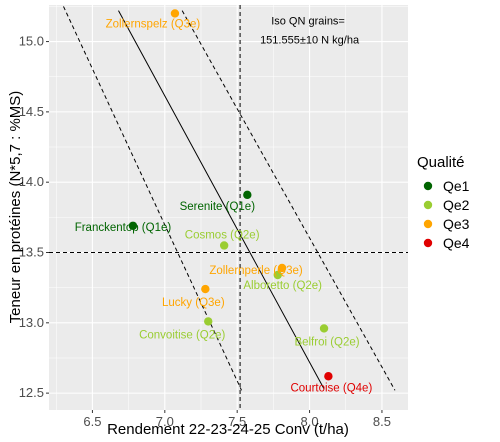 This screenshot has width=500, height=442. Describe the element at coordinates (31, 392) in the screenshot. I see `y-tick-label: 12.5` at that location.